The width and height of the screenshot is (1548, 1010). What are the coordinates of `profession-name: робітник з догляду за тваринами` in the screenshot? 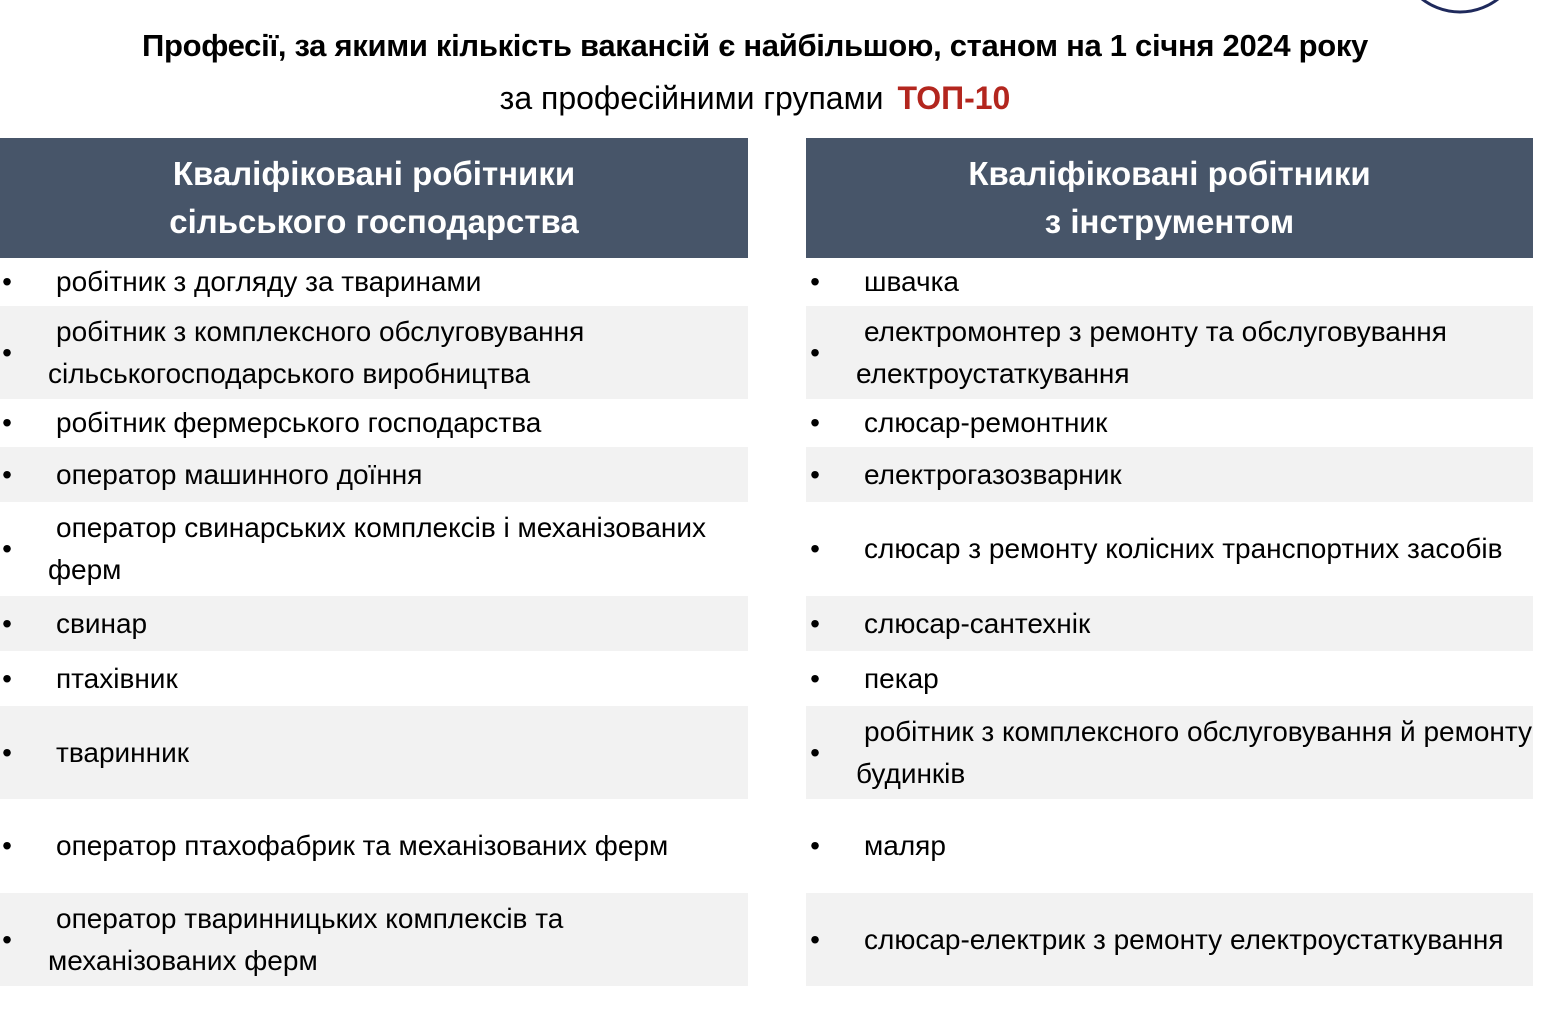 It's located at (269, 281).